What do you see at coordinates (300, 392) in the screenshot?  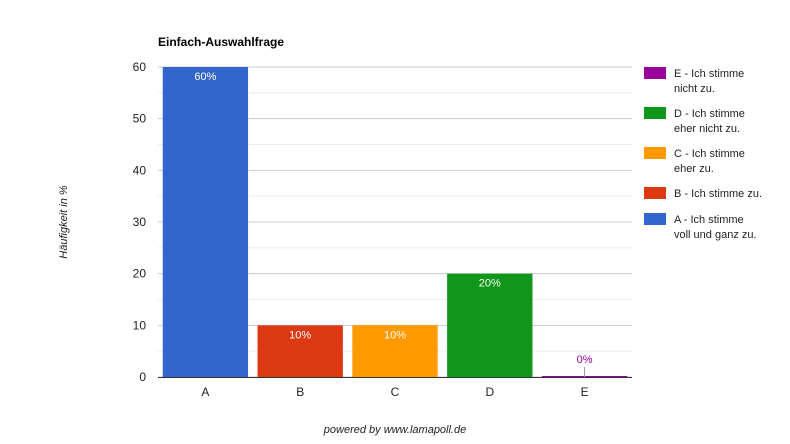 I see `x-tick-label: B` at bounding box center [300, 392].